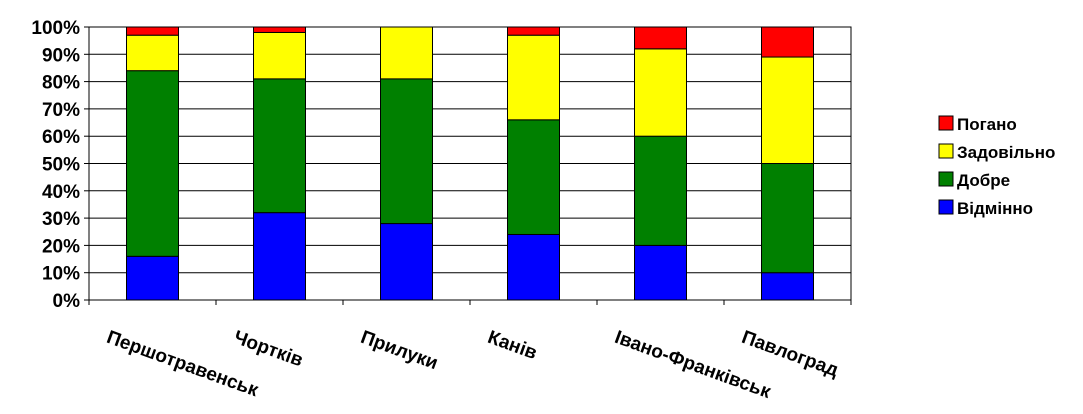 This screenshot has height=414, width=1083. What do you see at coordinates (67, 301) in the screenshot?
I see `y-tick-label: 0%` at bounding box center [67, 301].